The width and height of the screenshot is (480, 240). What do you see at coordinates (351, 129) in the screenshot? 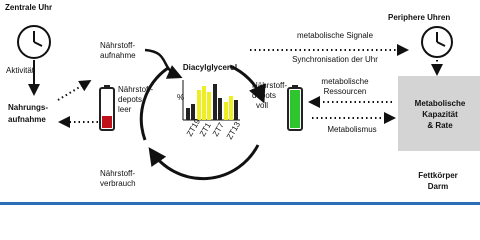
I see `metabolism-label: Metabolismus` at bounding box center [351, 129].